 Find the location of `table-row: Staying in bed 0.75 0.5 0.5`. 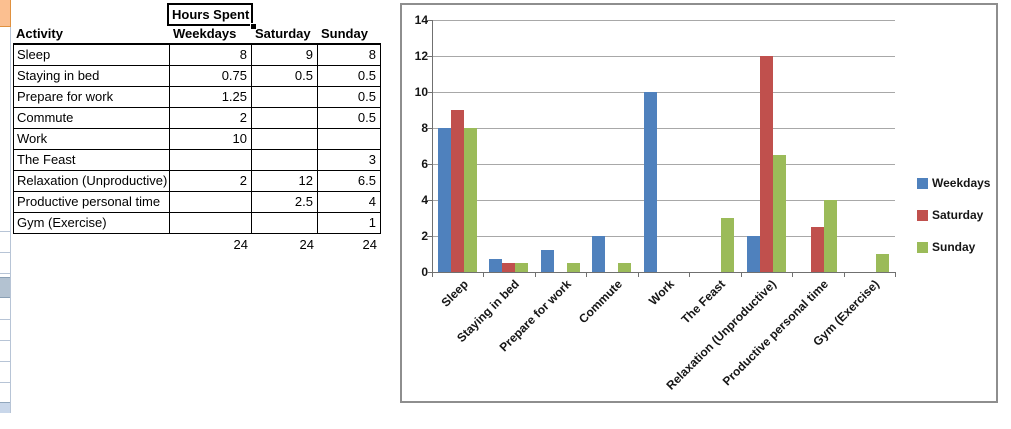

table-row: Staying in bed 0.75 0.5 0.5 is located at coordinates (197, 76).